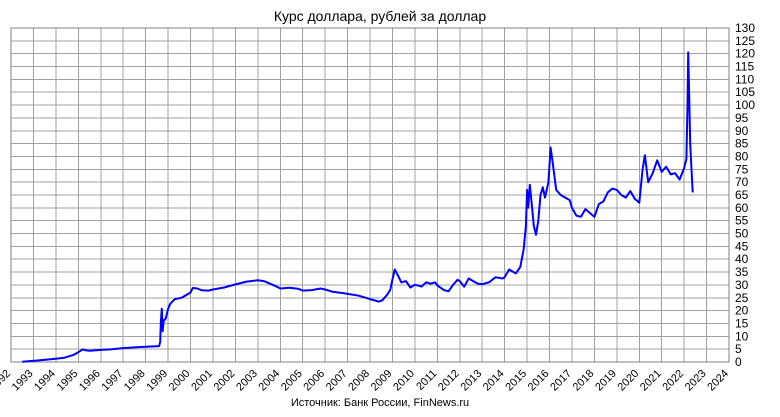 The image size is (780, 417). Describe the element at coordinates (472, 381) in the screenshot. I see `x-tick-label: 2013` at that location.